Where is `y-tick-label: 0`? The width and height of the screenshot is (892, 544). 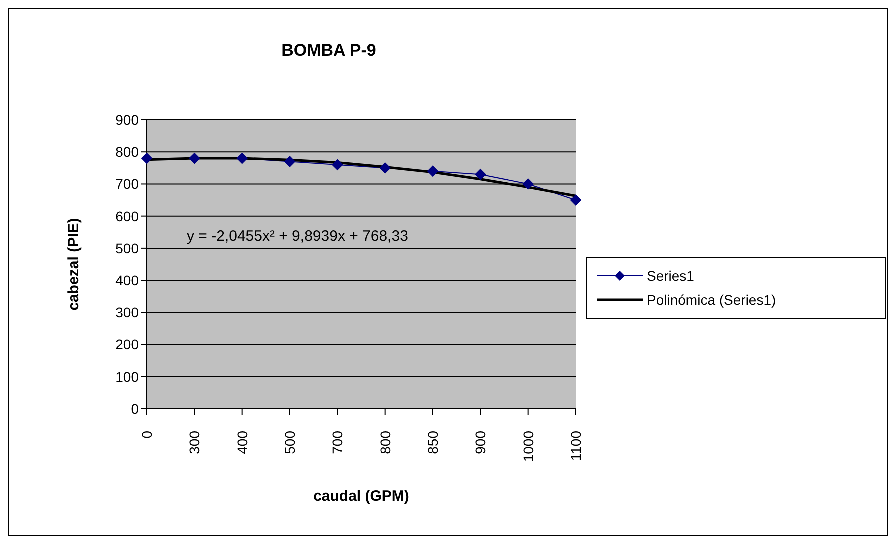 y-tick-label: 0 is located at coordinates (135, 408).